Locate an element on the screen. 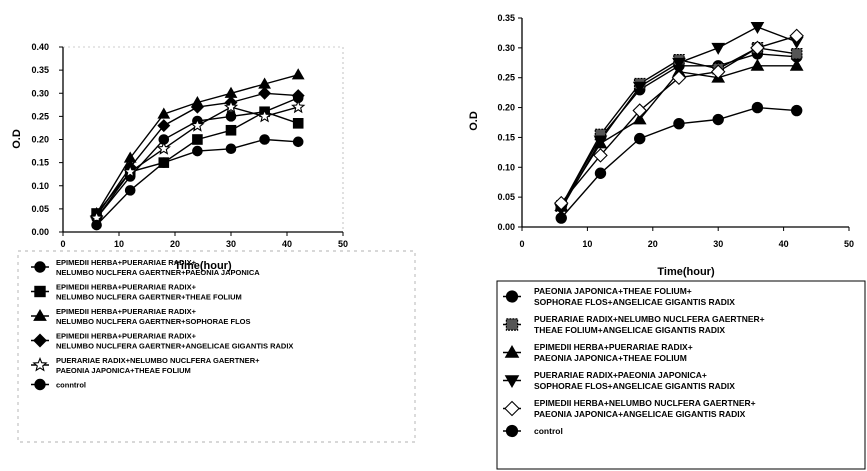 Image resolution: width=867 pixels, height=471 pixels. chart-right-legend-label: control is located at coordinates (548, 431).